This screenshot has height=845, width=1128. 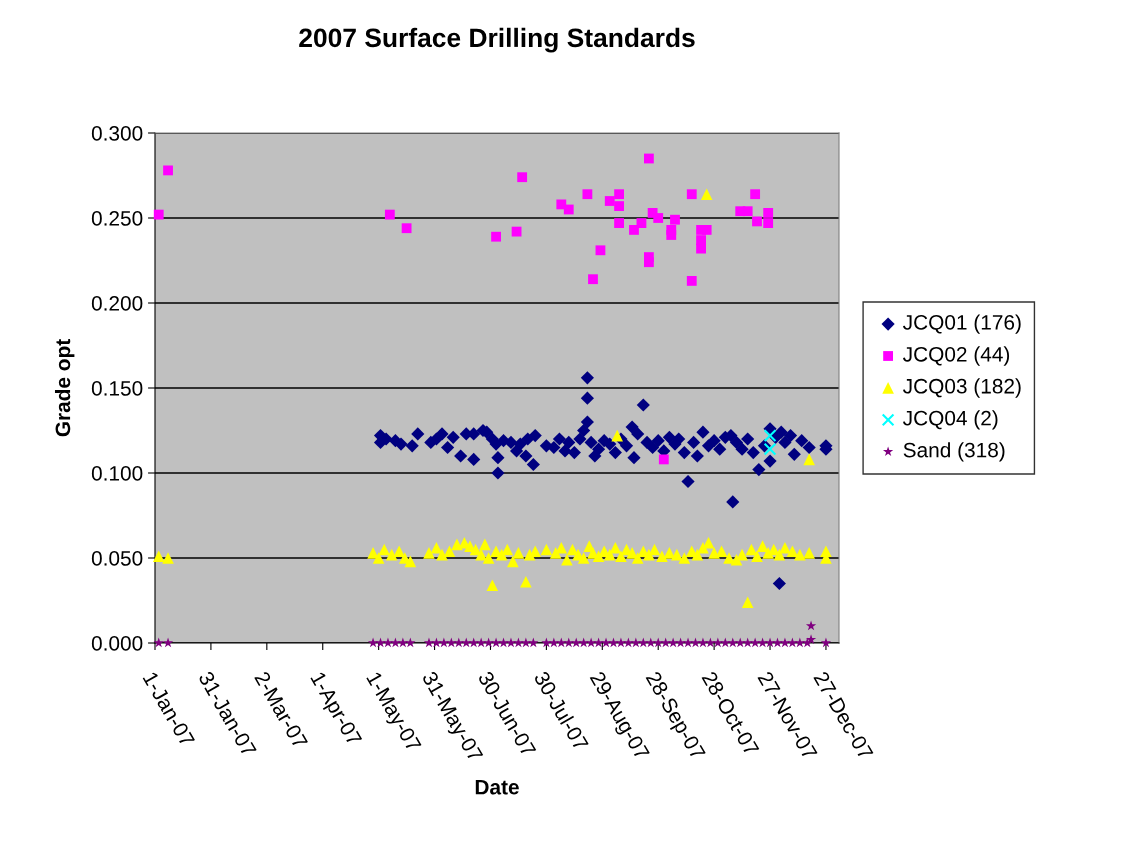 I want to click on legend-label: JCQ03 (182), so click(x=962, y=388).